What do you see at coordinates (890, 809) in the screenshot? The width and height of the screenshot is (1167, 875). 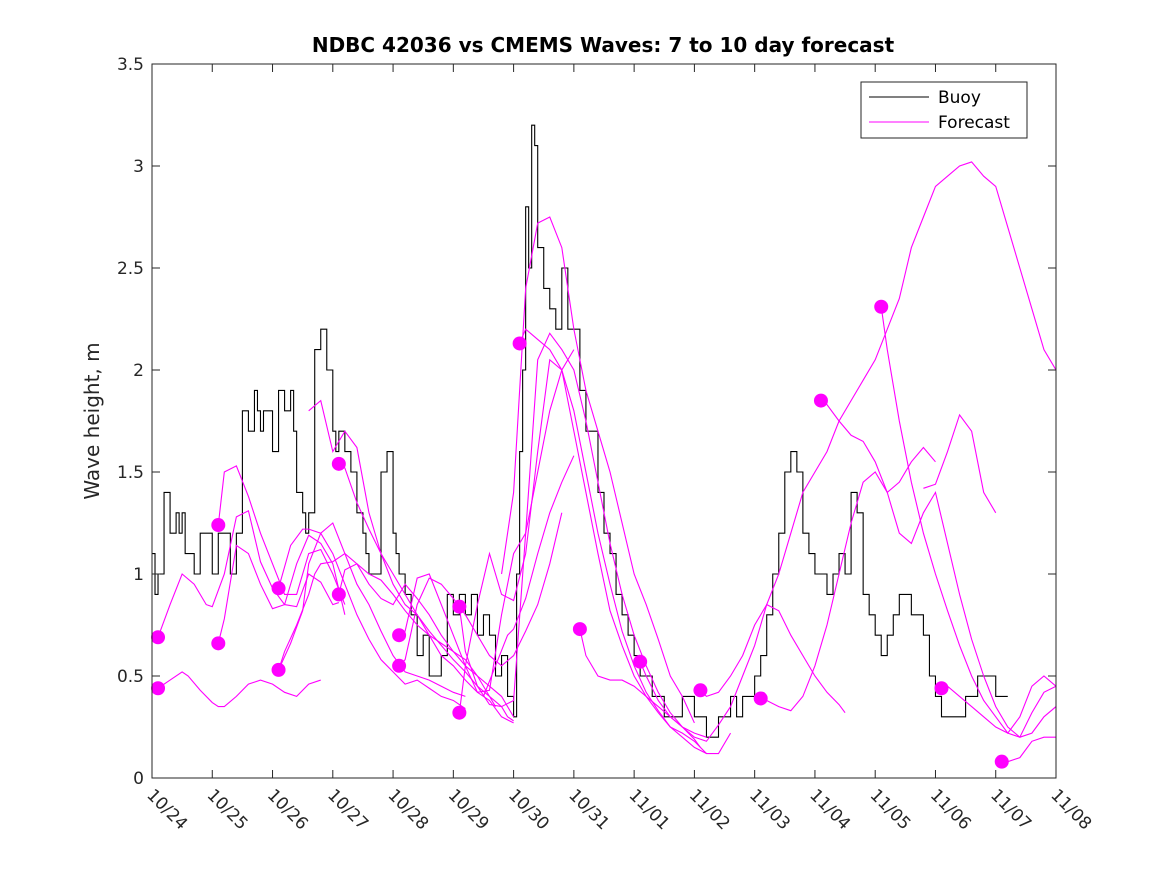 I see `x-tick-label: 11/05` at bounding box center [890, 809].